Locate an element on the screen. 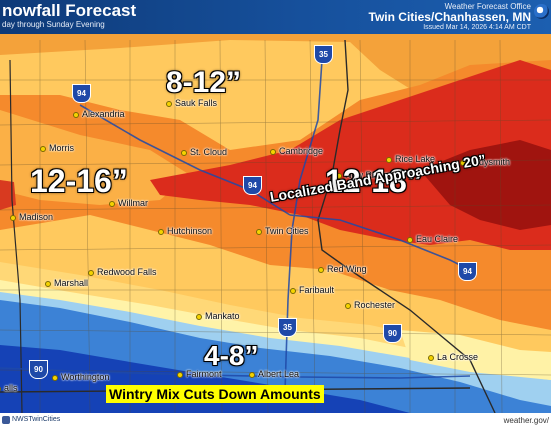  zone-dark-red is located at coordinates (485, 185).